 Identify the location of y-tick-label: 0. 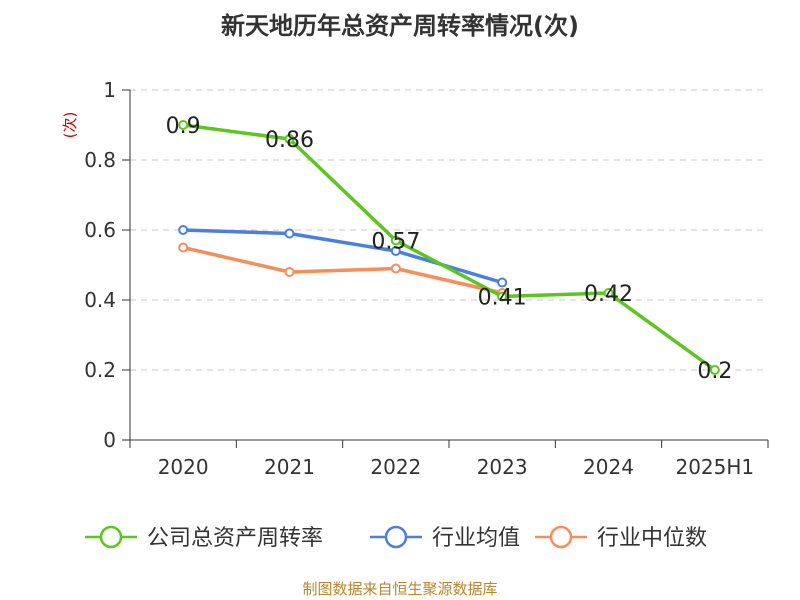
(109, 440).